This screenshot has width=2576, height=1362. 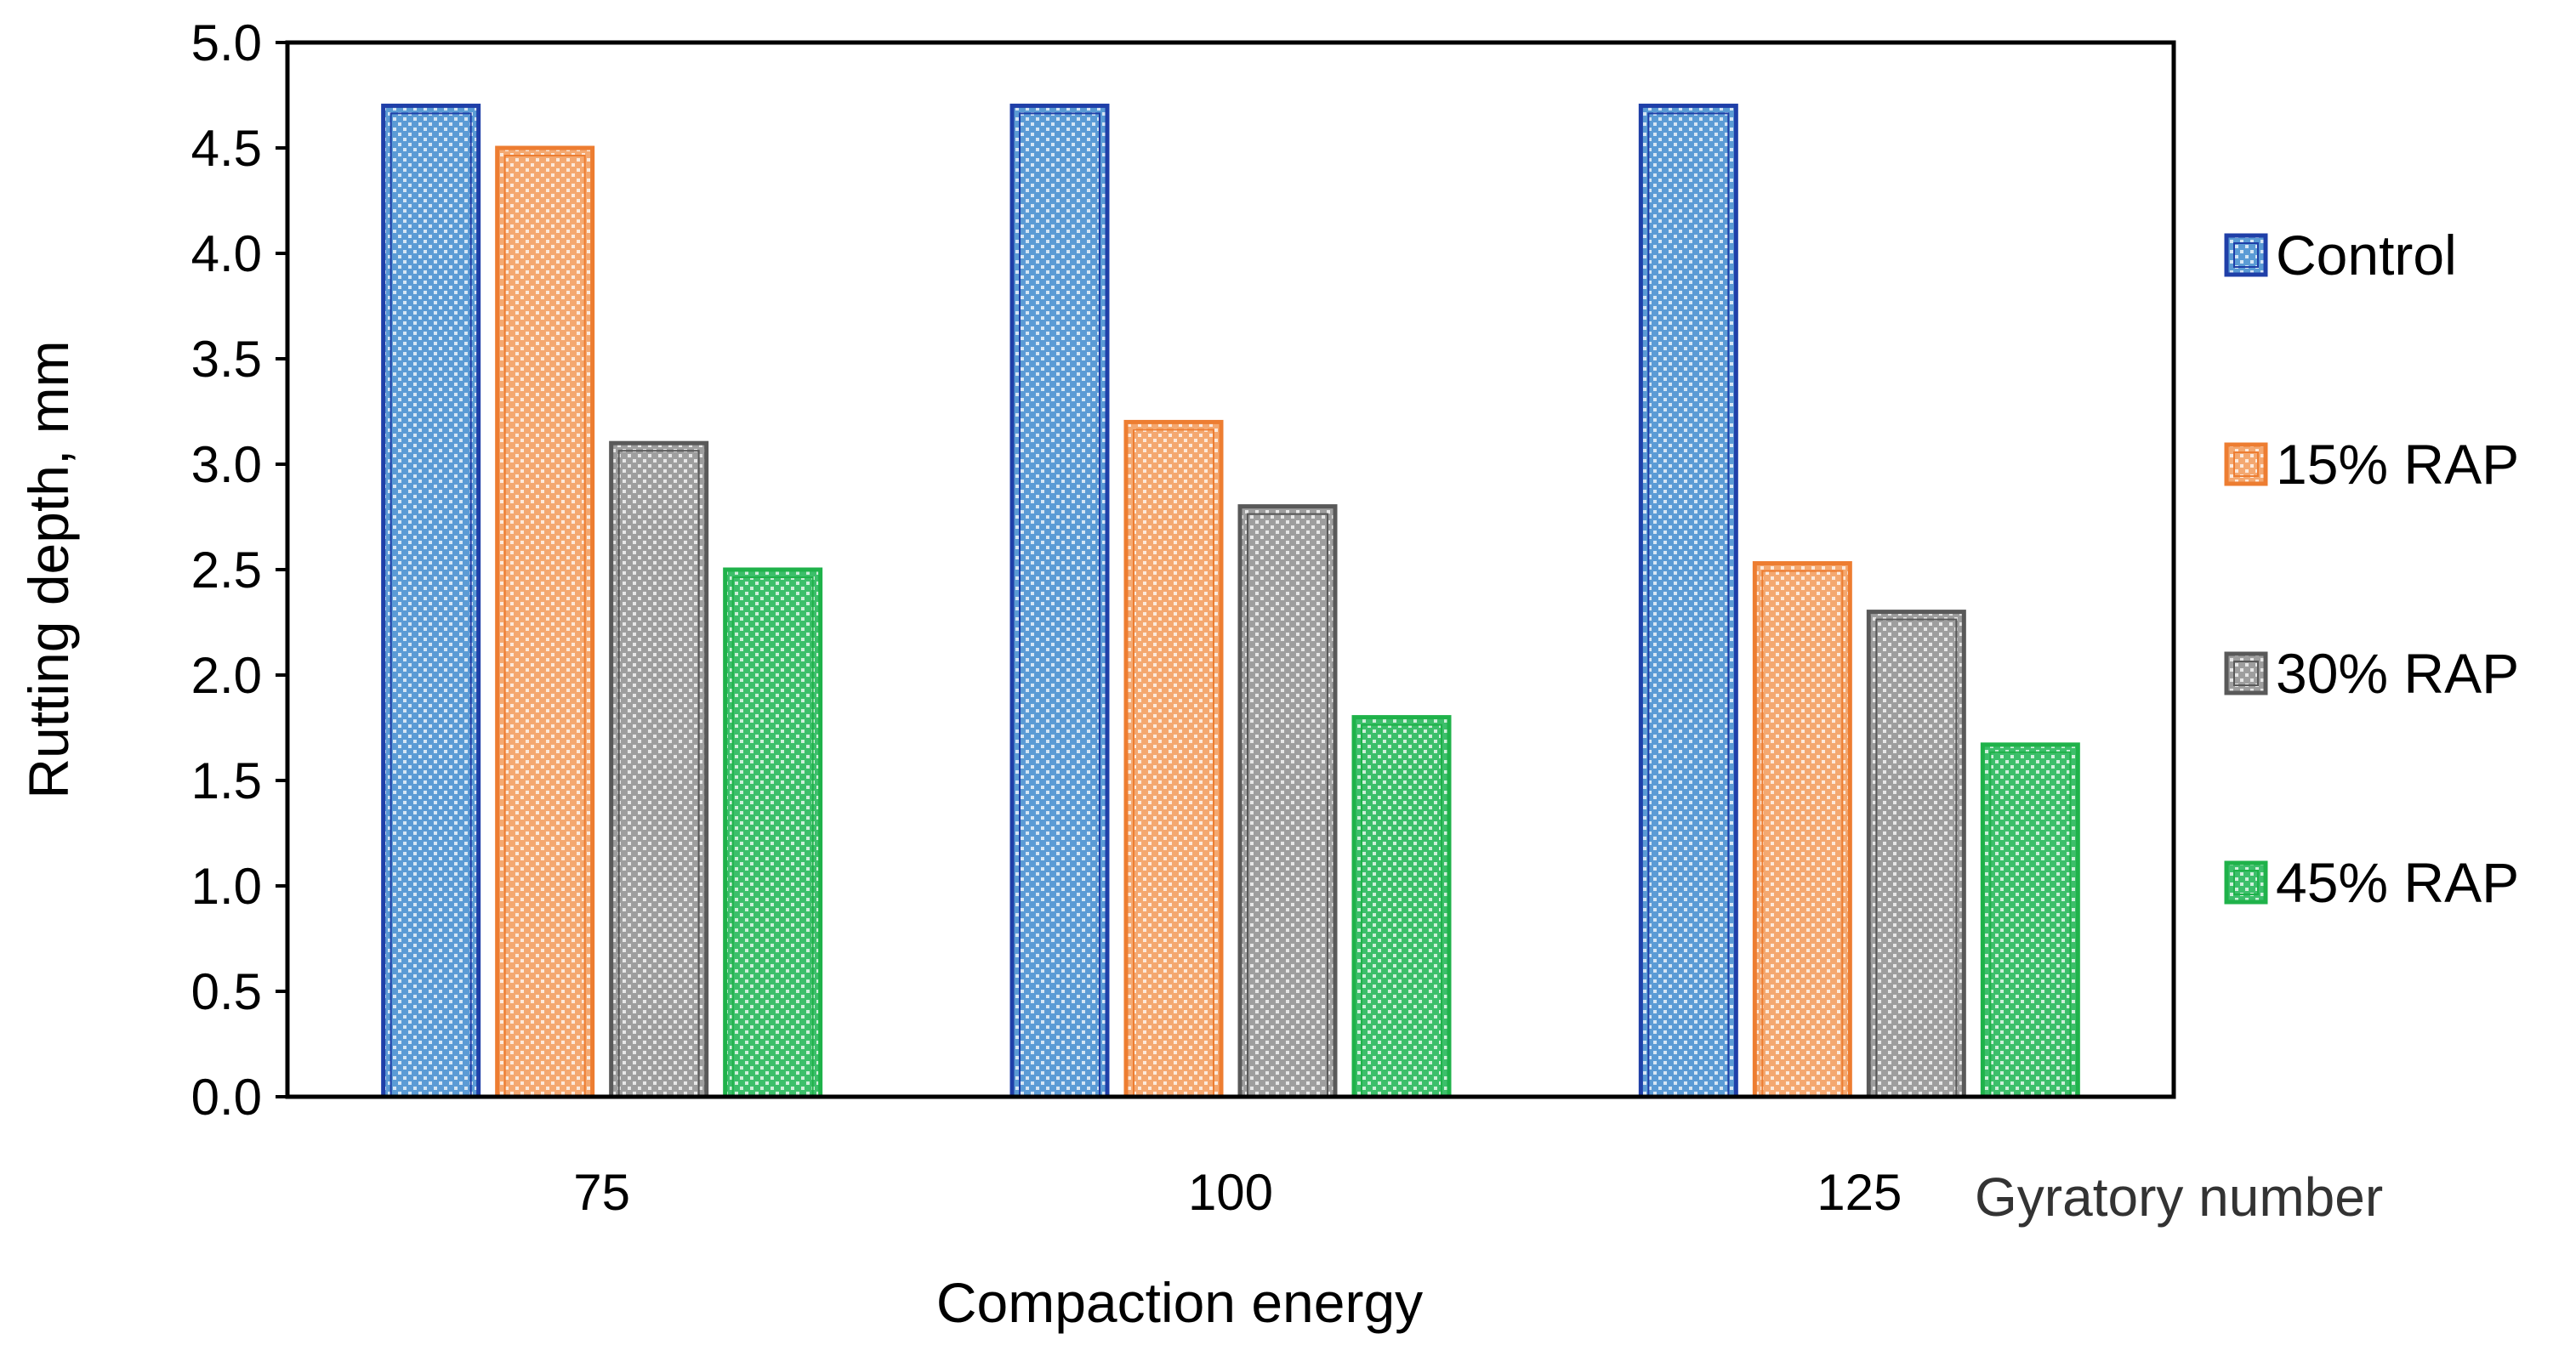 I want to click on y-tick-label: 2.5, so click(x=226, y=570).